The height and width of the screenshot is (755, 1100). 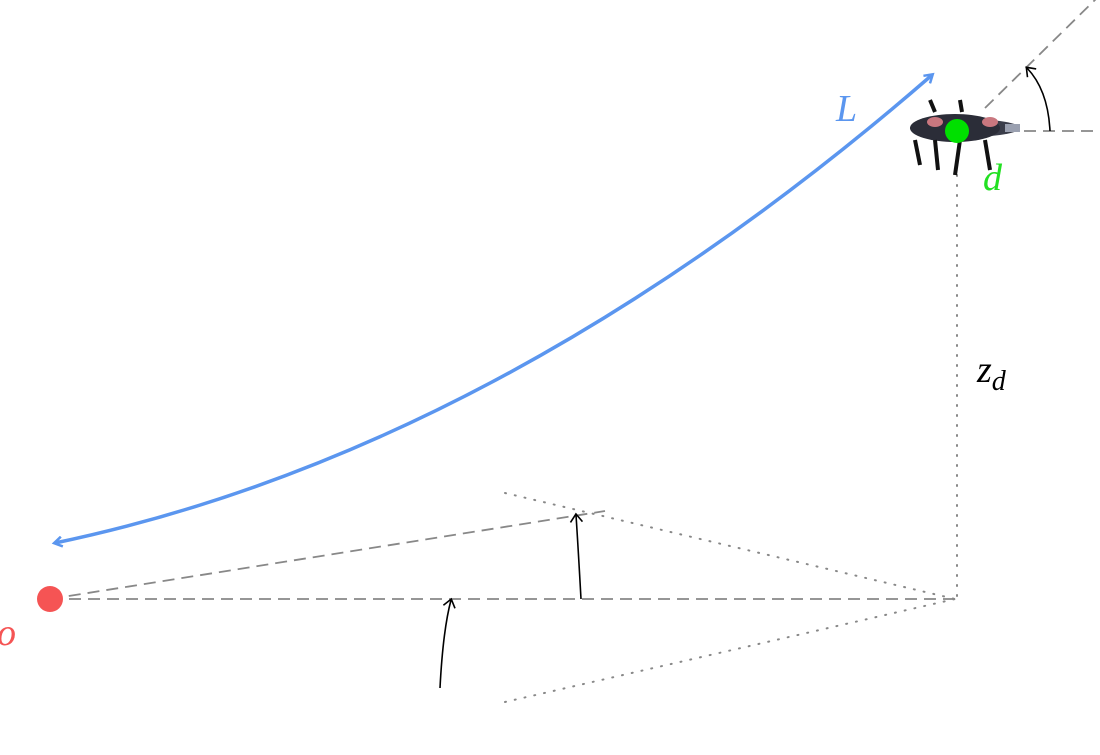 What do you see at coordinates (447, 643) in the screenshot?
I see `azimuth-angle` at bounding box center [447, 643].